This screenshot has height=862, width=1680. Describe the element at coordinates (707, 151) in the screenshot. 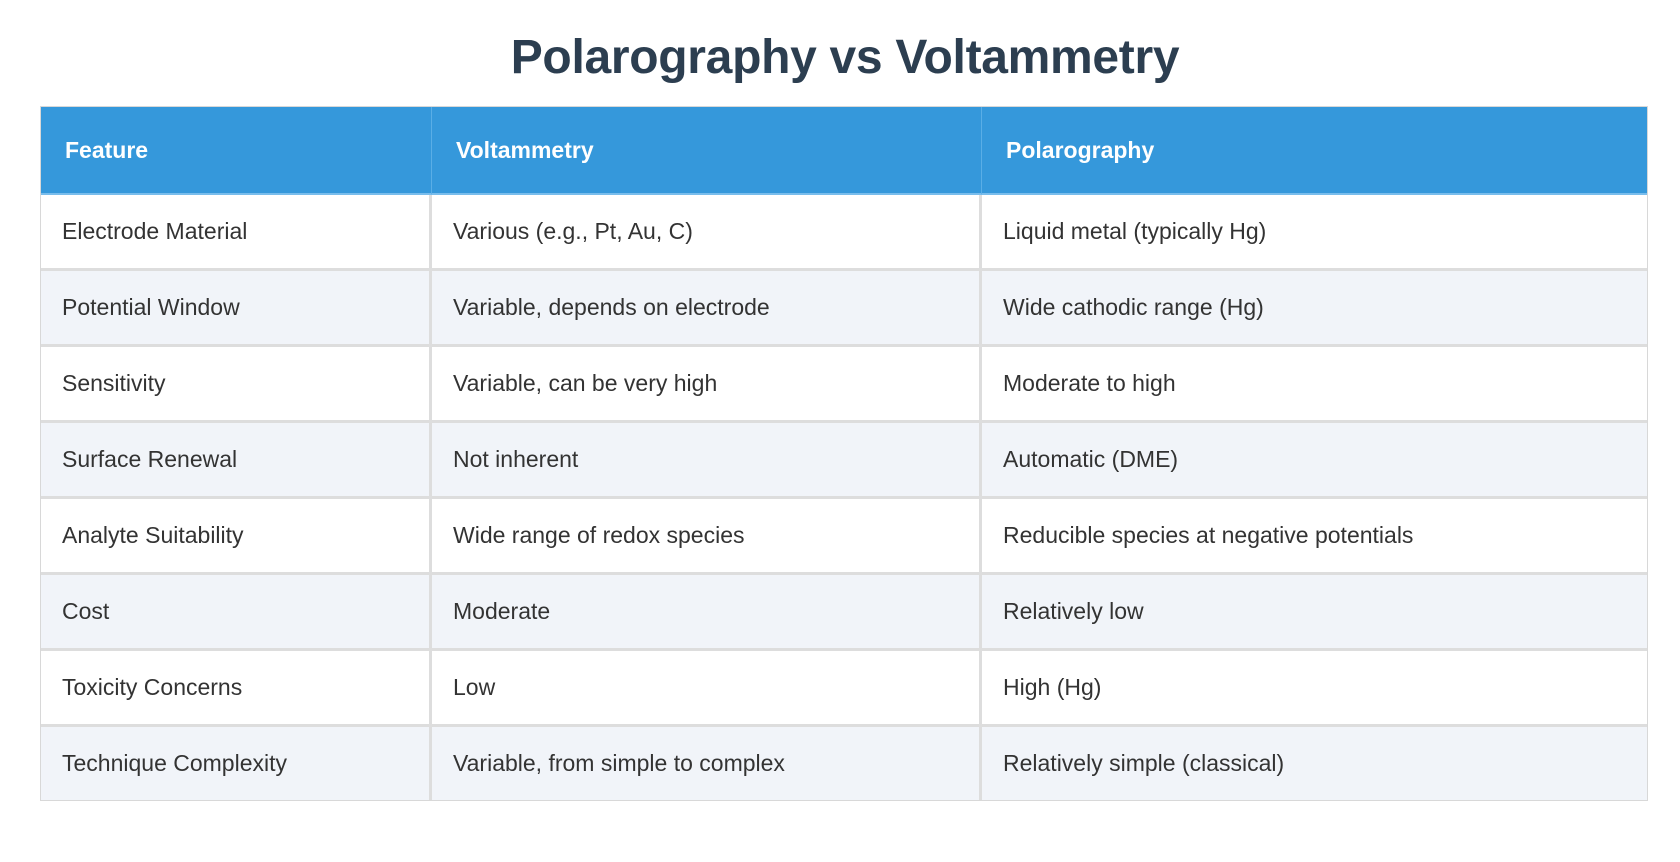

I see `column-header-voltammetry: Voltammetry` at that location.